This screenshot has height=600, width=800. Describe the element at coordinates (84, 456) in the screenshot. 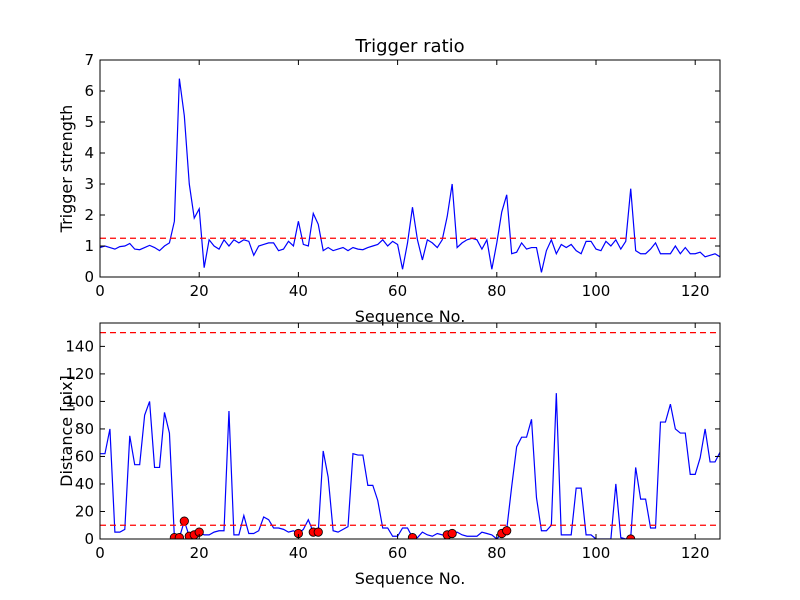

I see `y-tick-label: 60` at that location.